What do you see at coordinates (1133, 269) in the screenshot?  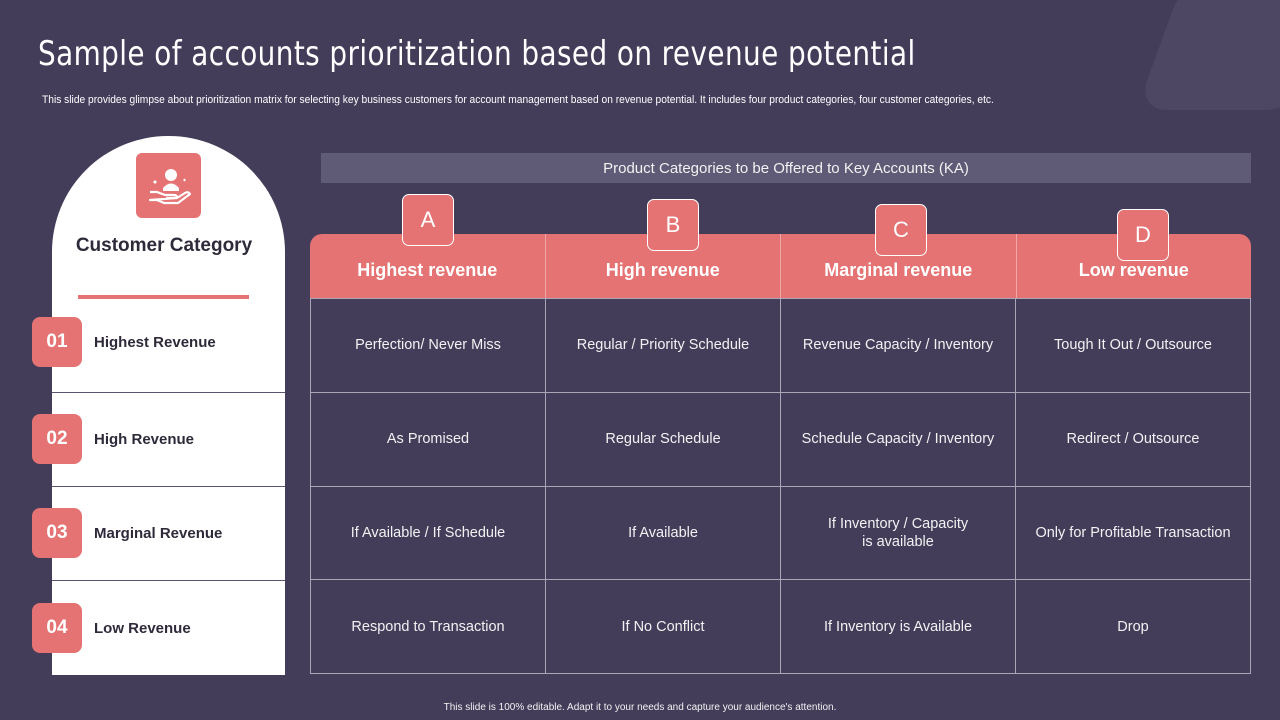 I see `column-header-low: Low revenue` at bounding box center [1133, 269].